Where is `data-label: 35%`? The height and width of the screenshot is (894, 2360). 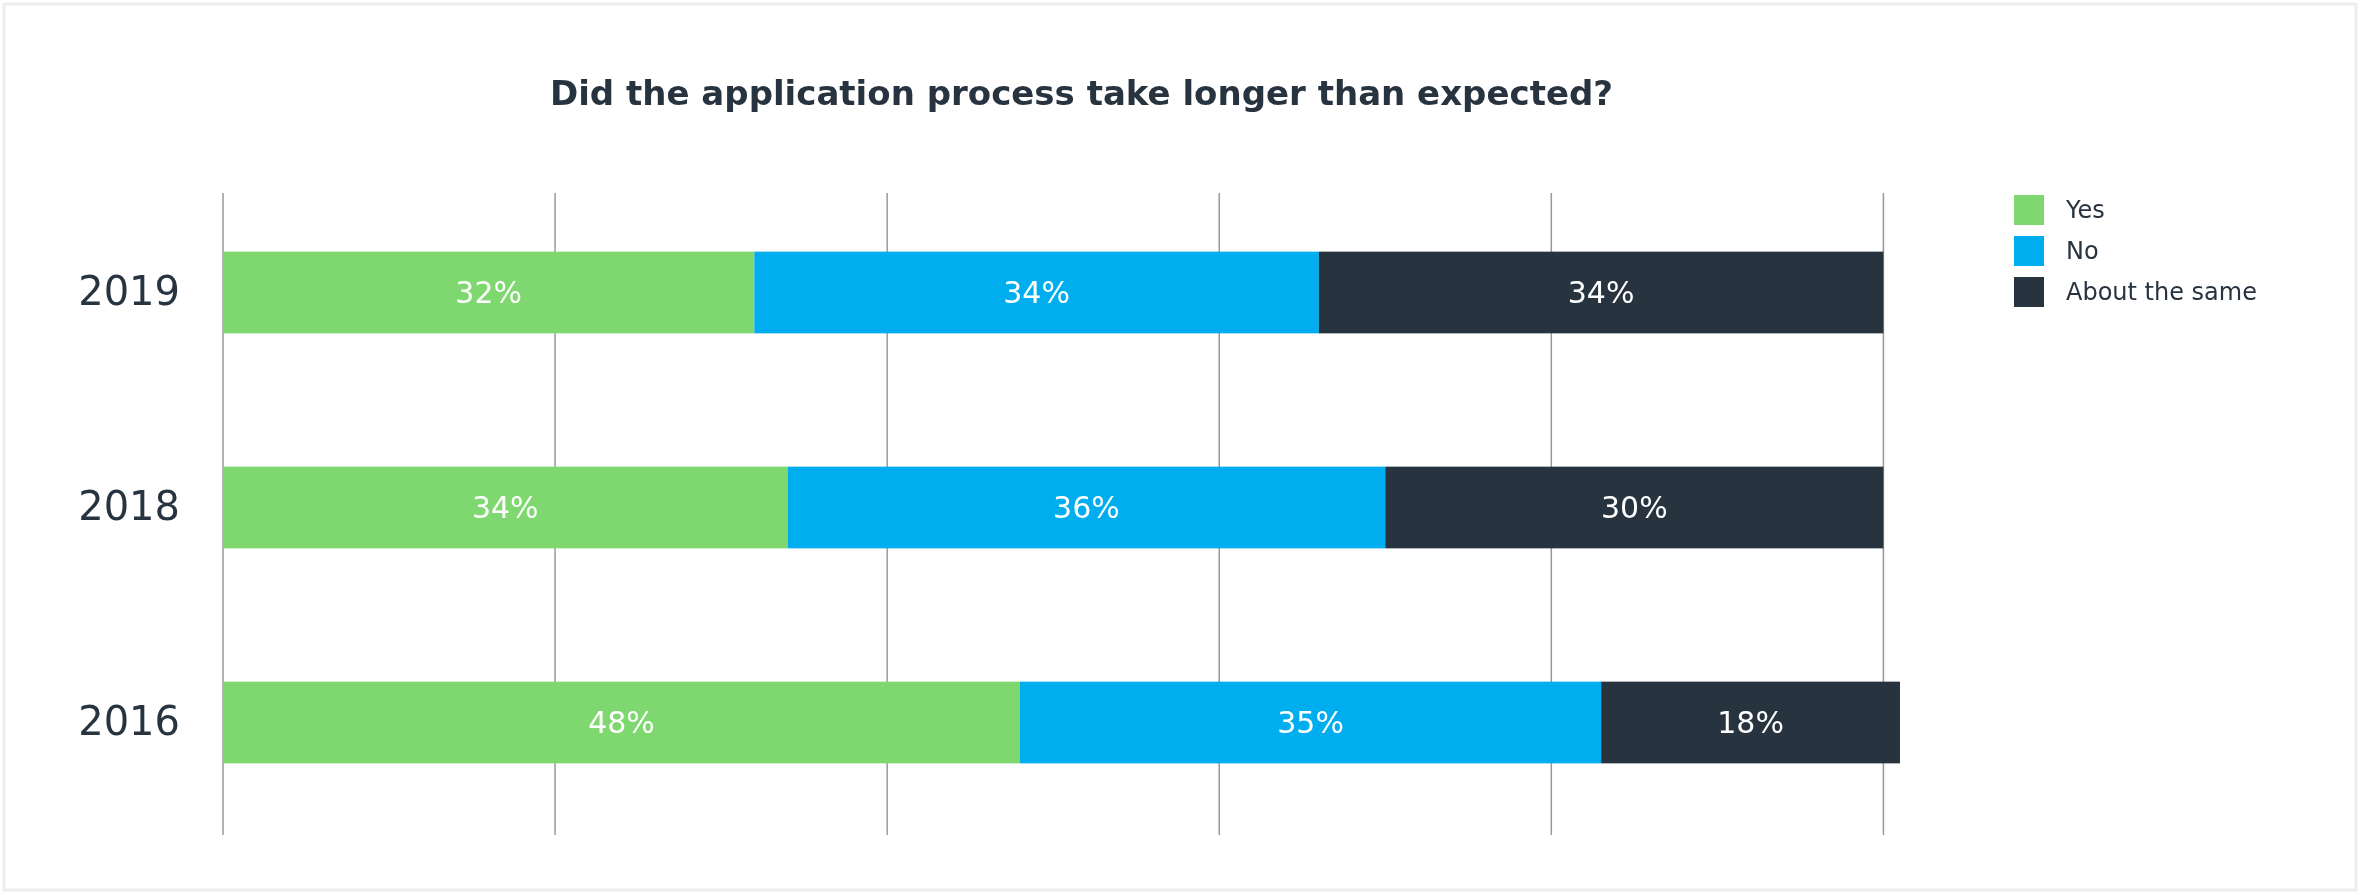
data-label: 35% is located at coordinates (1310, 722).